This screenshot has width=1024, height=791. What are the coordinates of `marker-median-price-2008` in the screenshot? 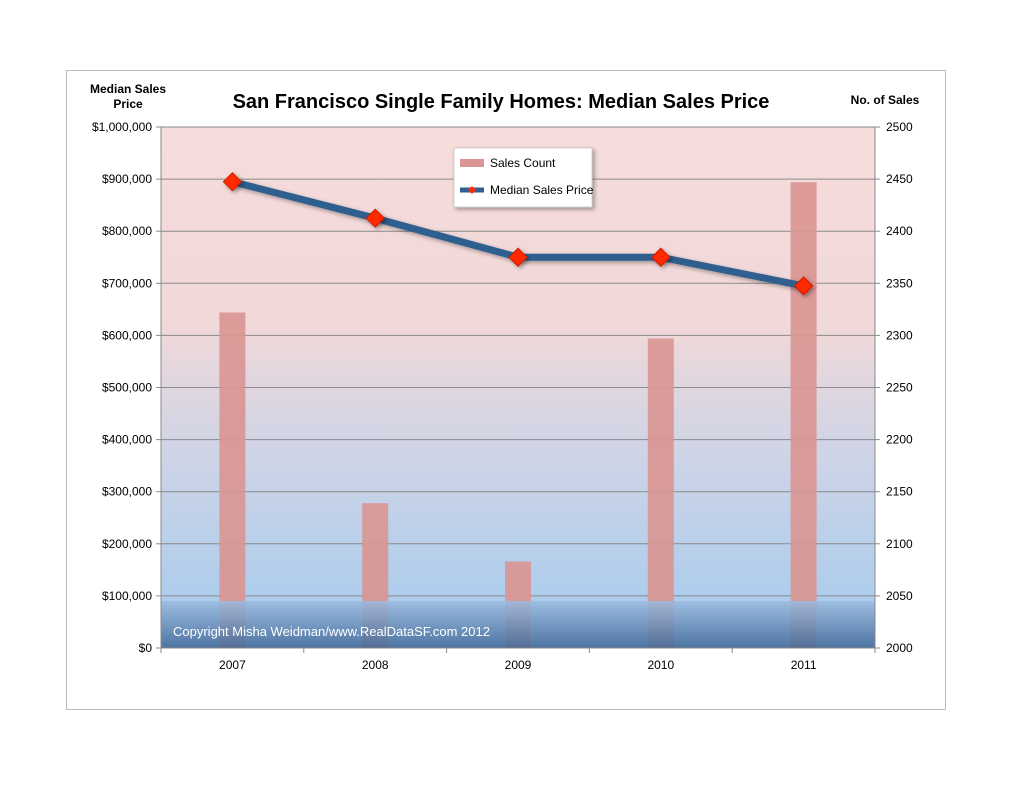 It's located at (375, 218).